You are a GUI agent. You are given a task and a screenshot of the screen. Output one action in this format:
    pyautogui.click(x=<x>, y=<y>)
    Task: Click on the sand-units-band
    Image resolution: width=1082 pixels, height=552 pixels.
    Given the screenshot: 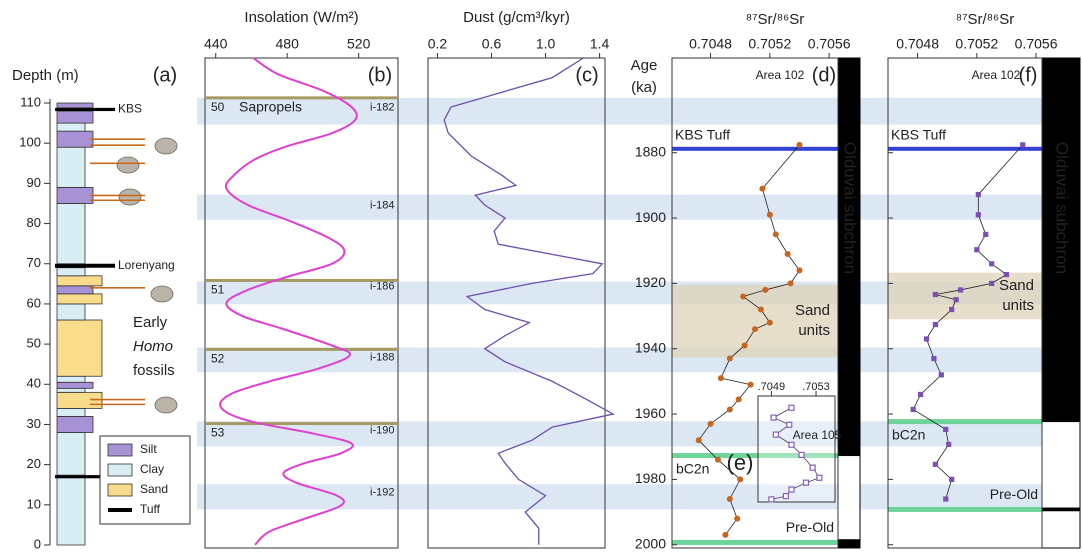 What is the action you would take?
    pyautogui.click(x=755, y=321)
    